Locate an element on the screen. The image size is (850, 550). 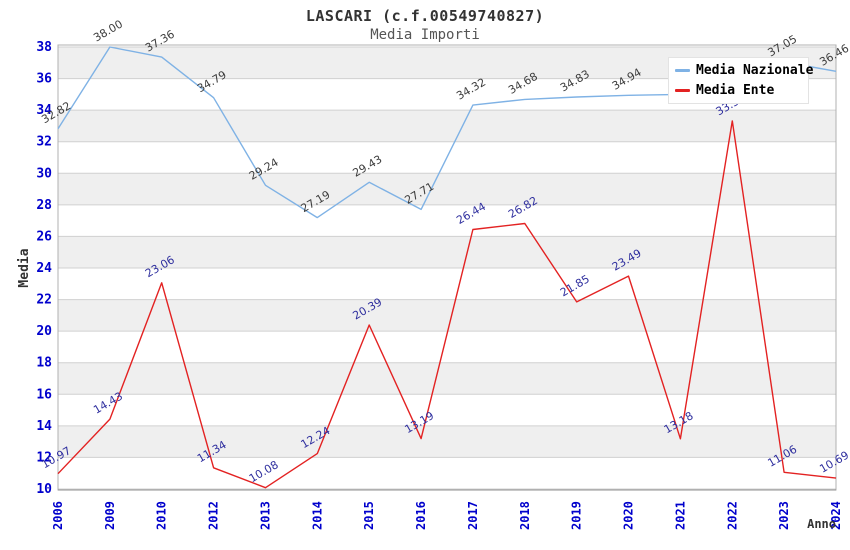
svg-text: 34.32 is located at coordinates (471, 89).